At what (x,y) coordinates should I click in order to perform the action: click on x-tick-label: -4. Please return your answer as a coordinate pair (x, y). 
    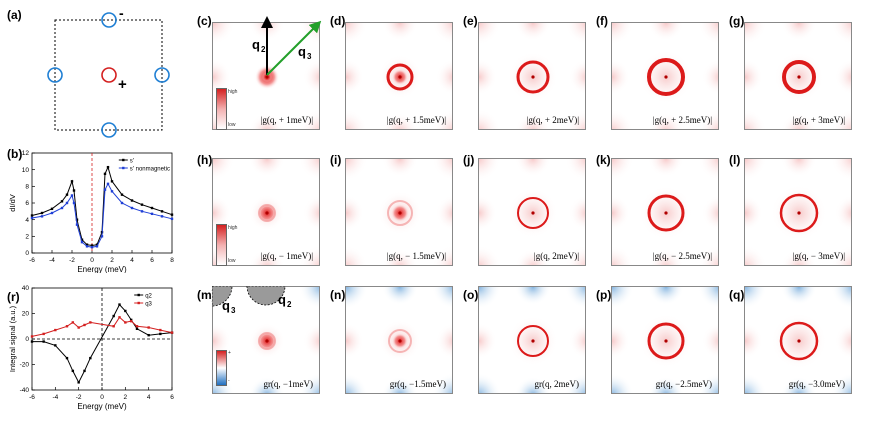
    Looking at the image, I should click on (55, 397).